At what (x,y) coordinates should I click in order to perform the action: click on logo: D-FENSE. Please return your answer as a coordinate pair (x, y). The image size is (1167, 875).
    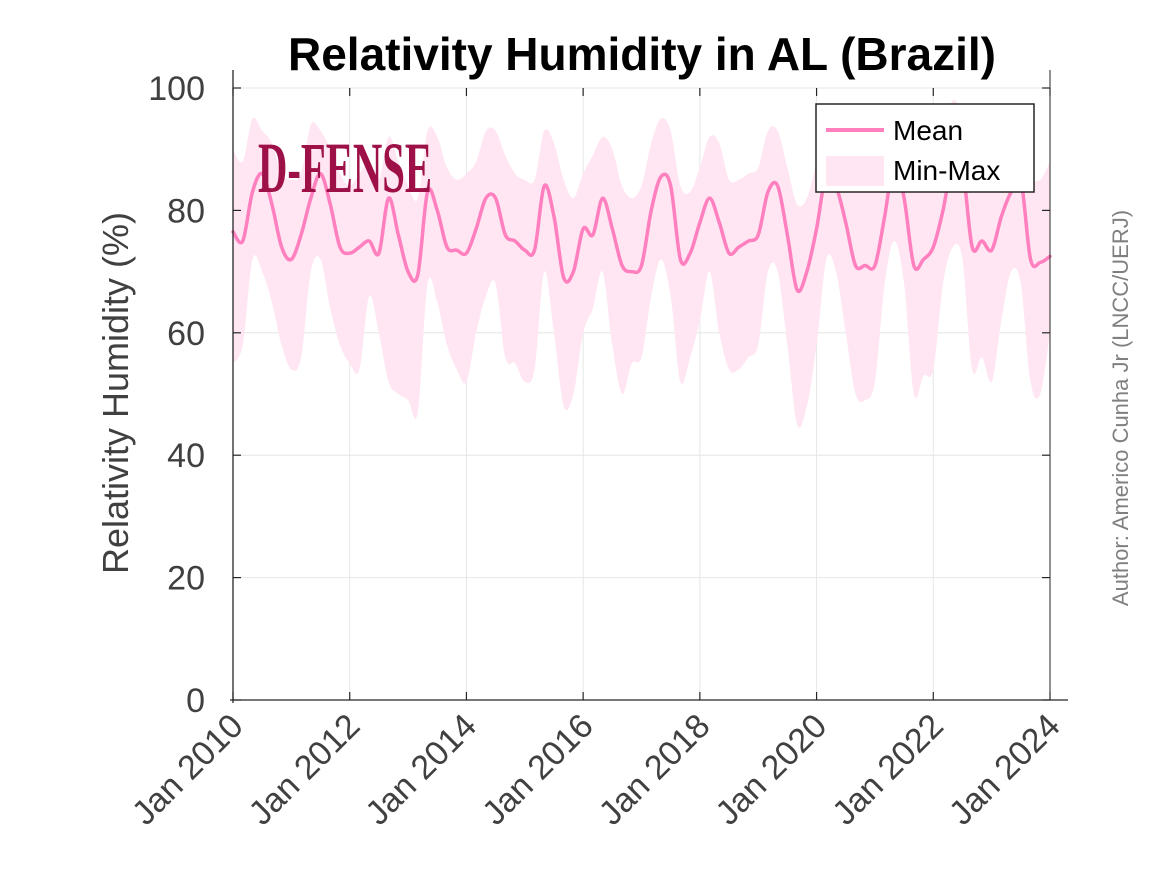
    Looking at the image, I should click on (345, 168).